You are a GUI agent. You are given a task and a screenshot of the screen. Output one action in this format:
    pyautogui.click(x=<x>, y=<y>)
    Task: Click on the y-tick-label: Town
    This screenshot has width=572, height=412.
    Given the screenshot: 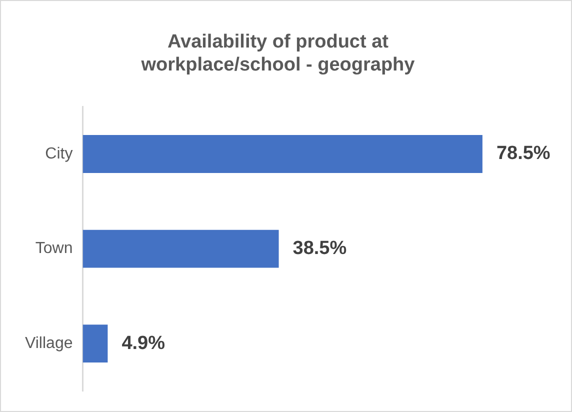 What is the action you would take?
    pyautogui.click(x=54, y=249)
    